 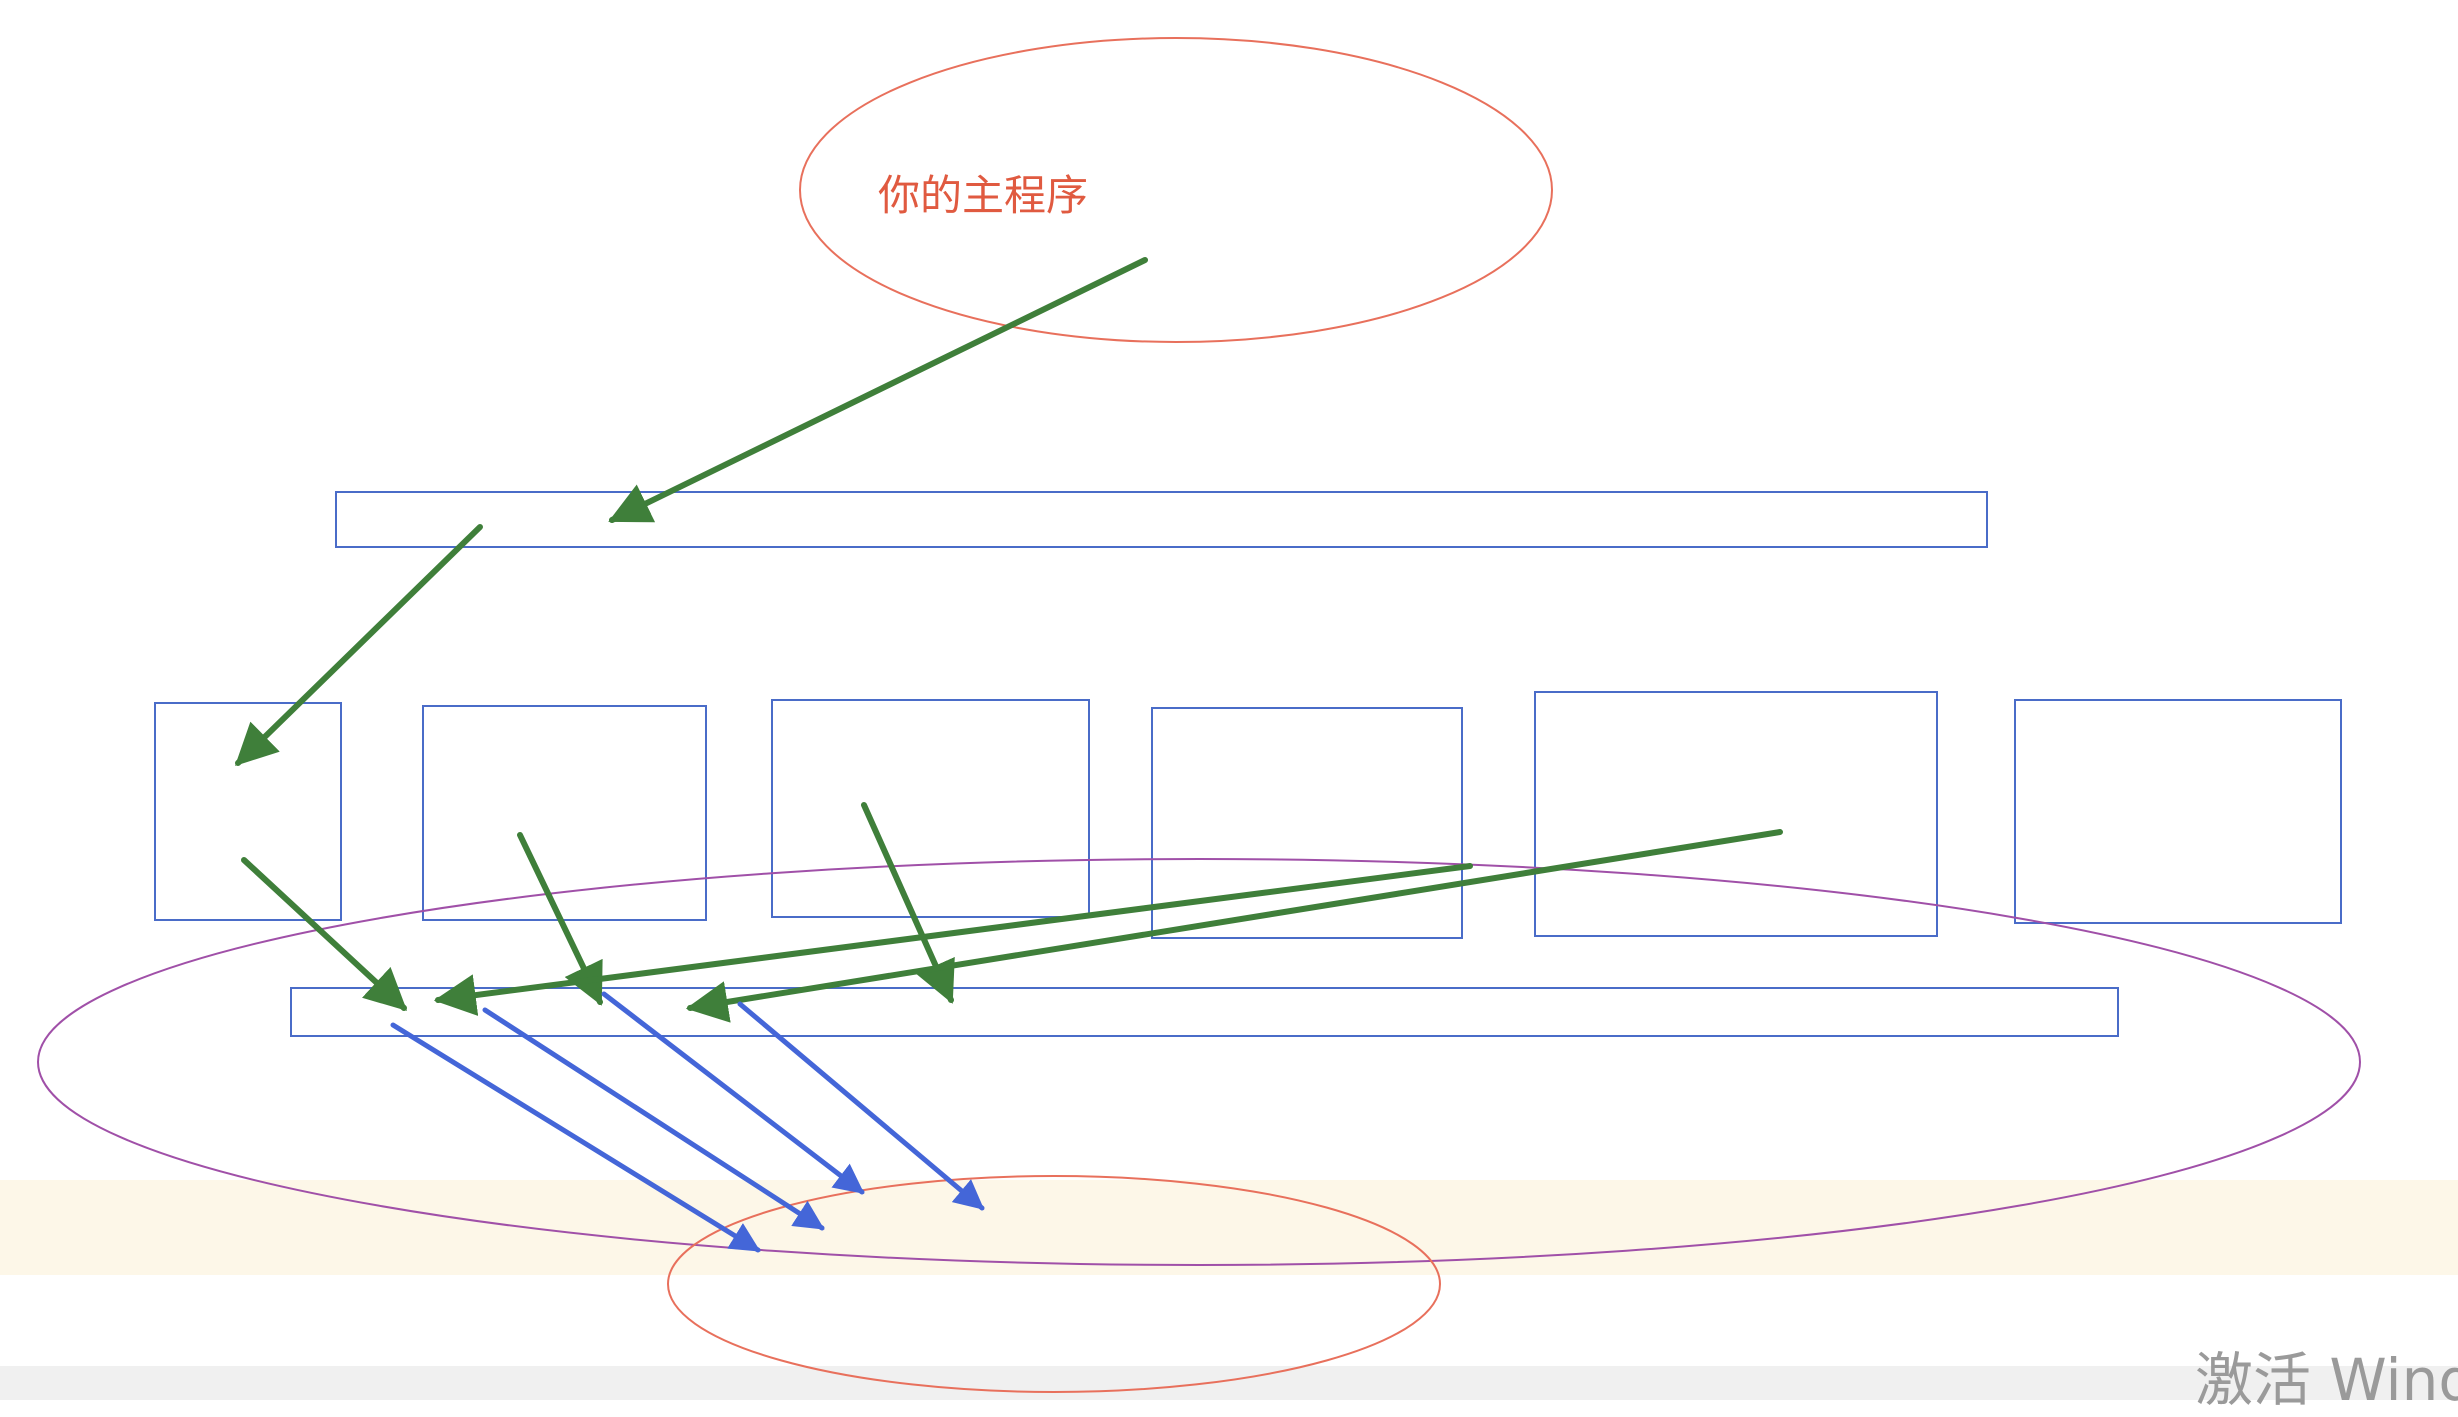 What do you see at coordinates (1161, 519) in the screenshot?
I see `top-layer-box` at bounding box center [1161, 519].